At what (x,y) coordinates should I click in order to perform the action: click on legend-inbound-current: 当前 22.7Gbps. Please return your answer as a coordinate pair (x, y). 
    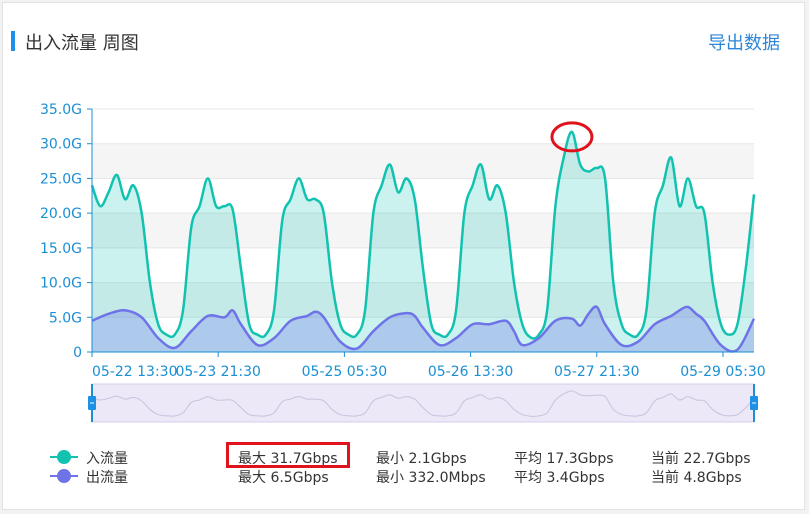
    Looking at the image, I should click on (701, 459).